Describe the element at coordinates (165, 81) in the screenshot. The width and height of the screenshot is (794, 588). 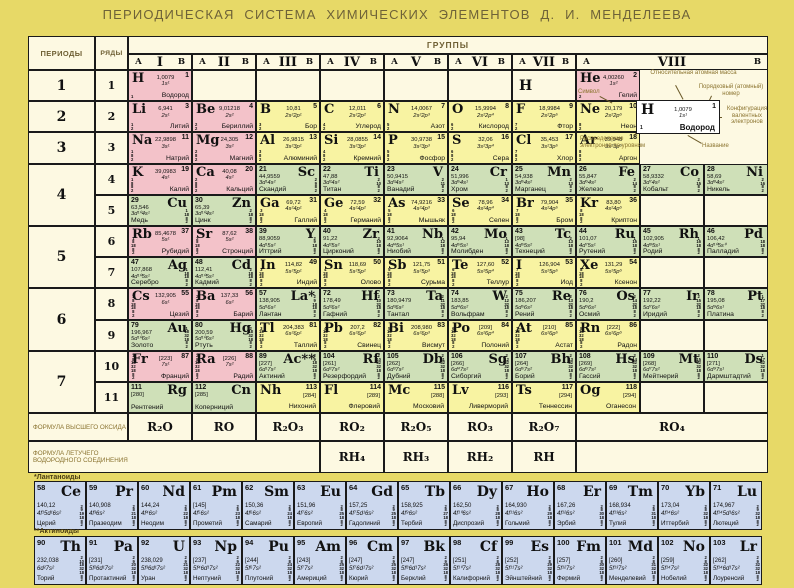
I see `element-mass-config: 1,0079 1s¹` at that location.